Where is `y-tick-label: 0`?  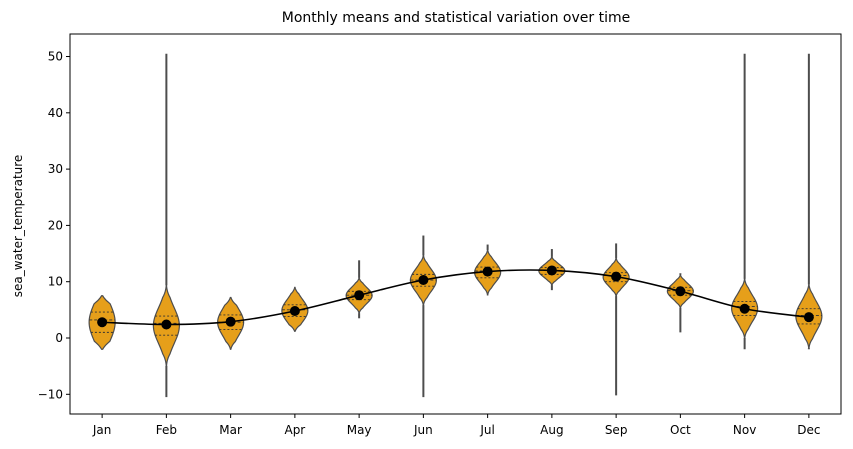
y-tick-label: 0 is located at coordinates (59, 338).